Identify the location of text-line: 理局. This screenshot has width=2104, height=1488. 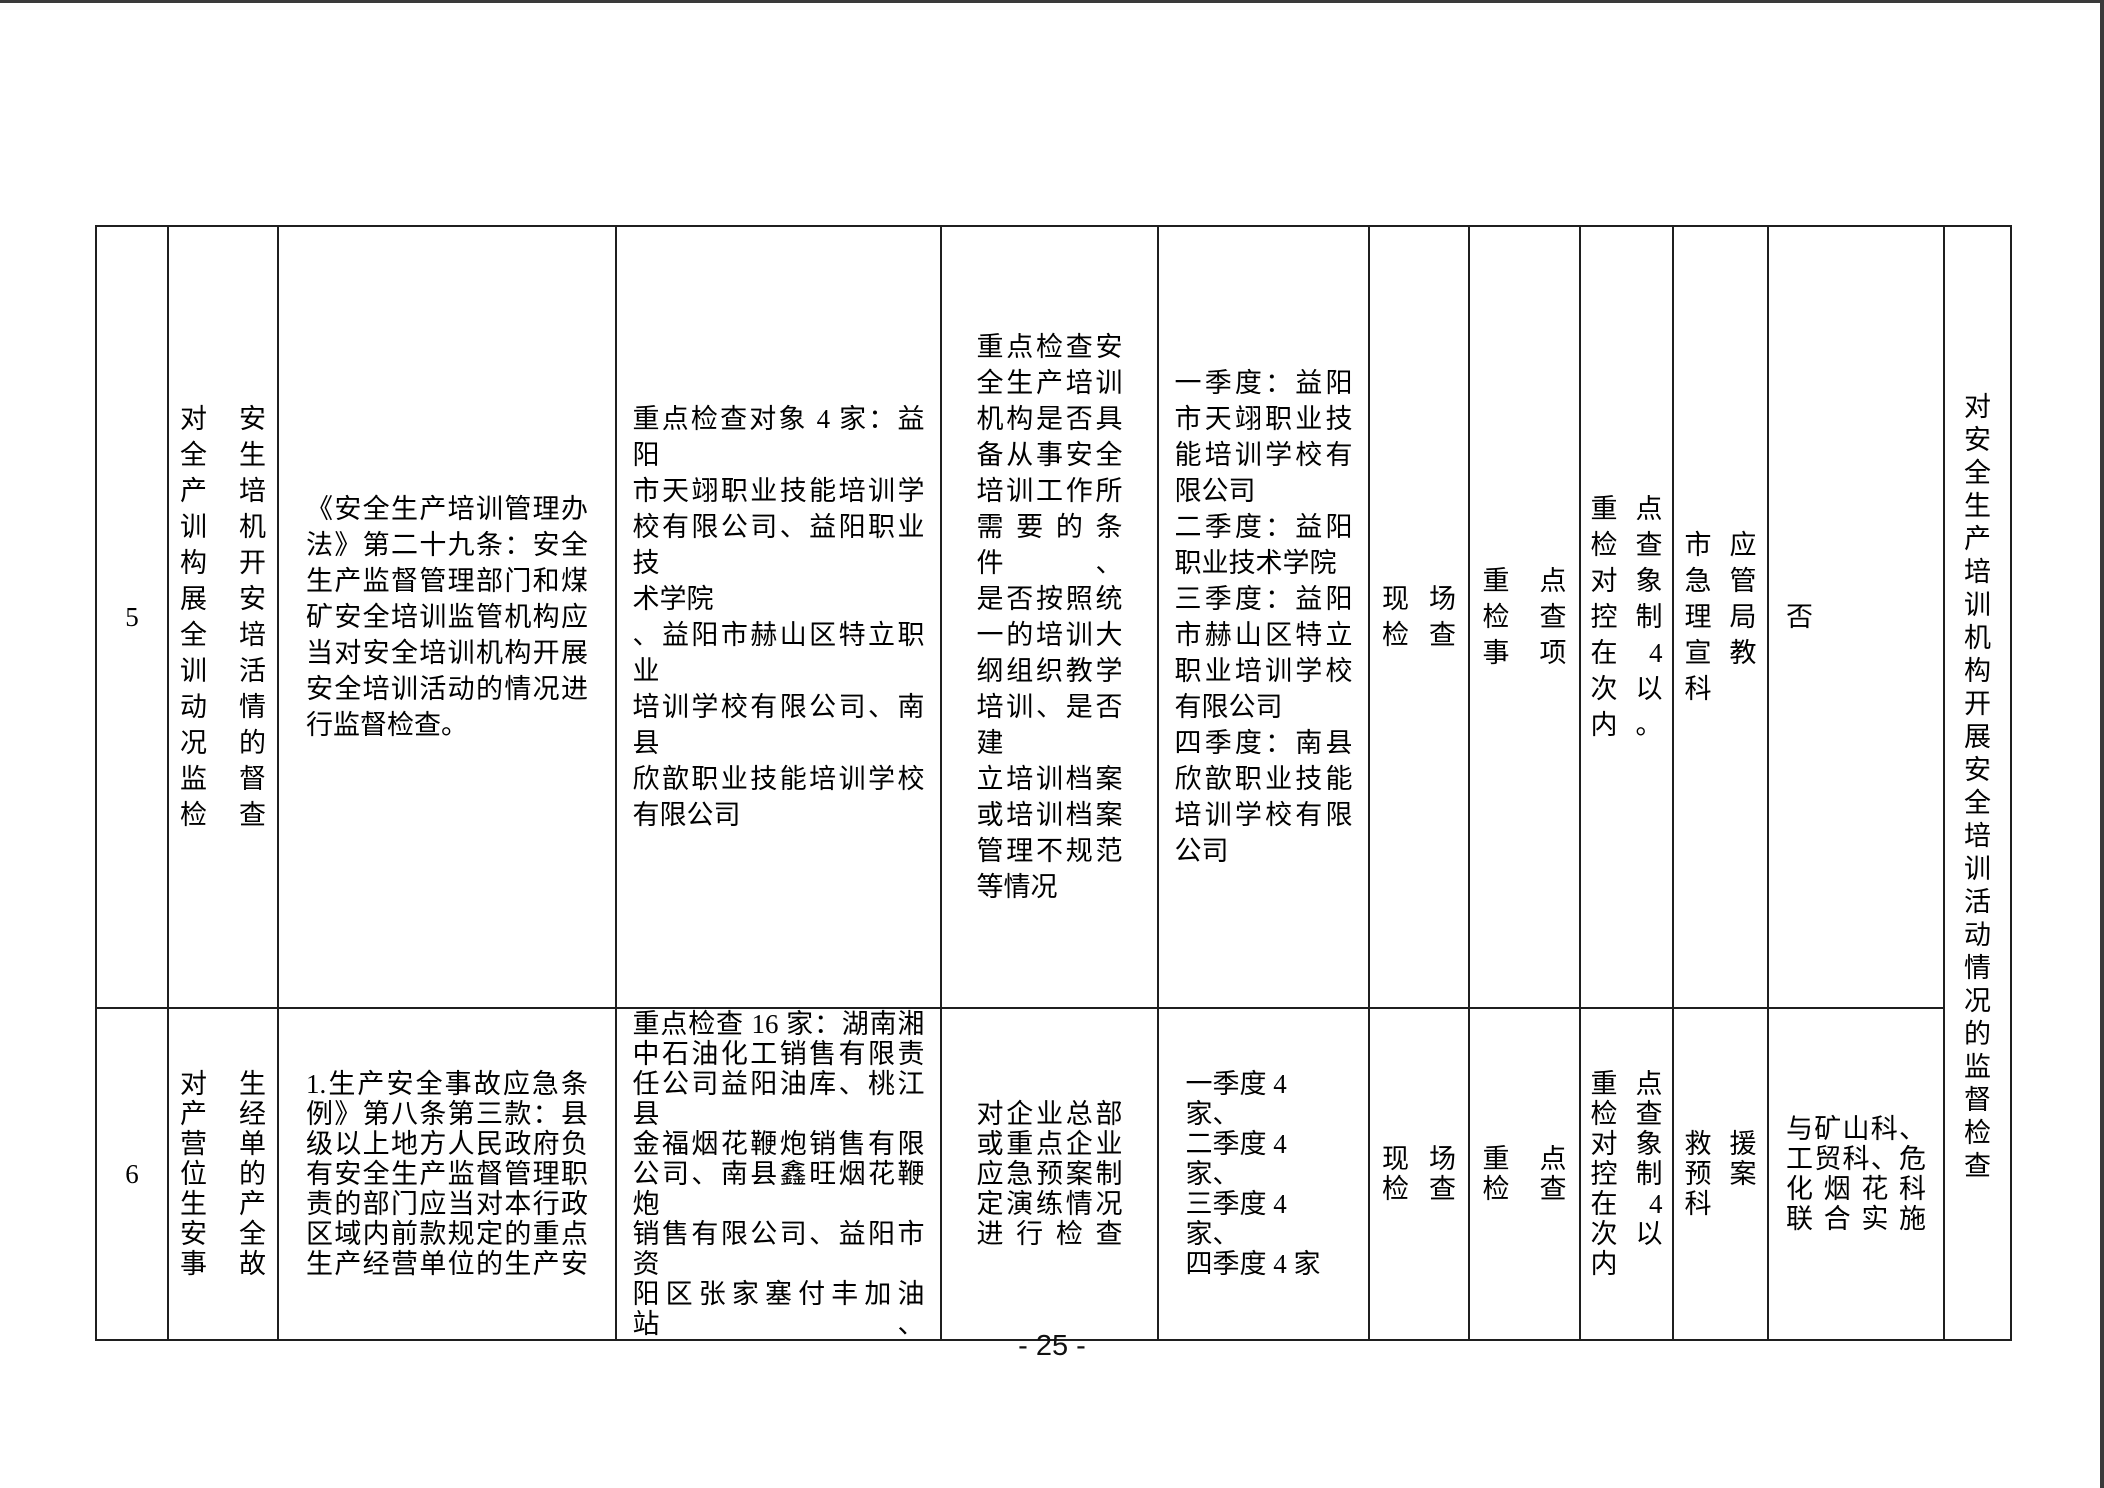
(1720, 617).